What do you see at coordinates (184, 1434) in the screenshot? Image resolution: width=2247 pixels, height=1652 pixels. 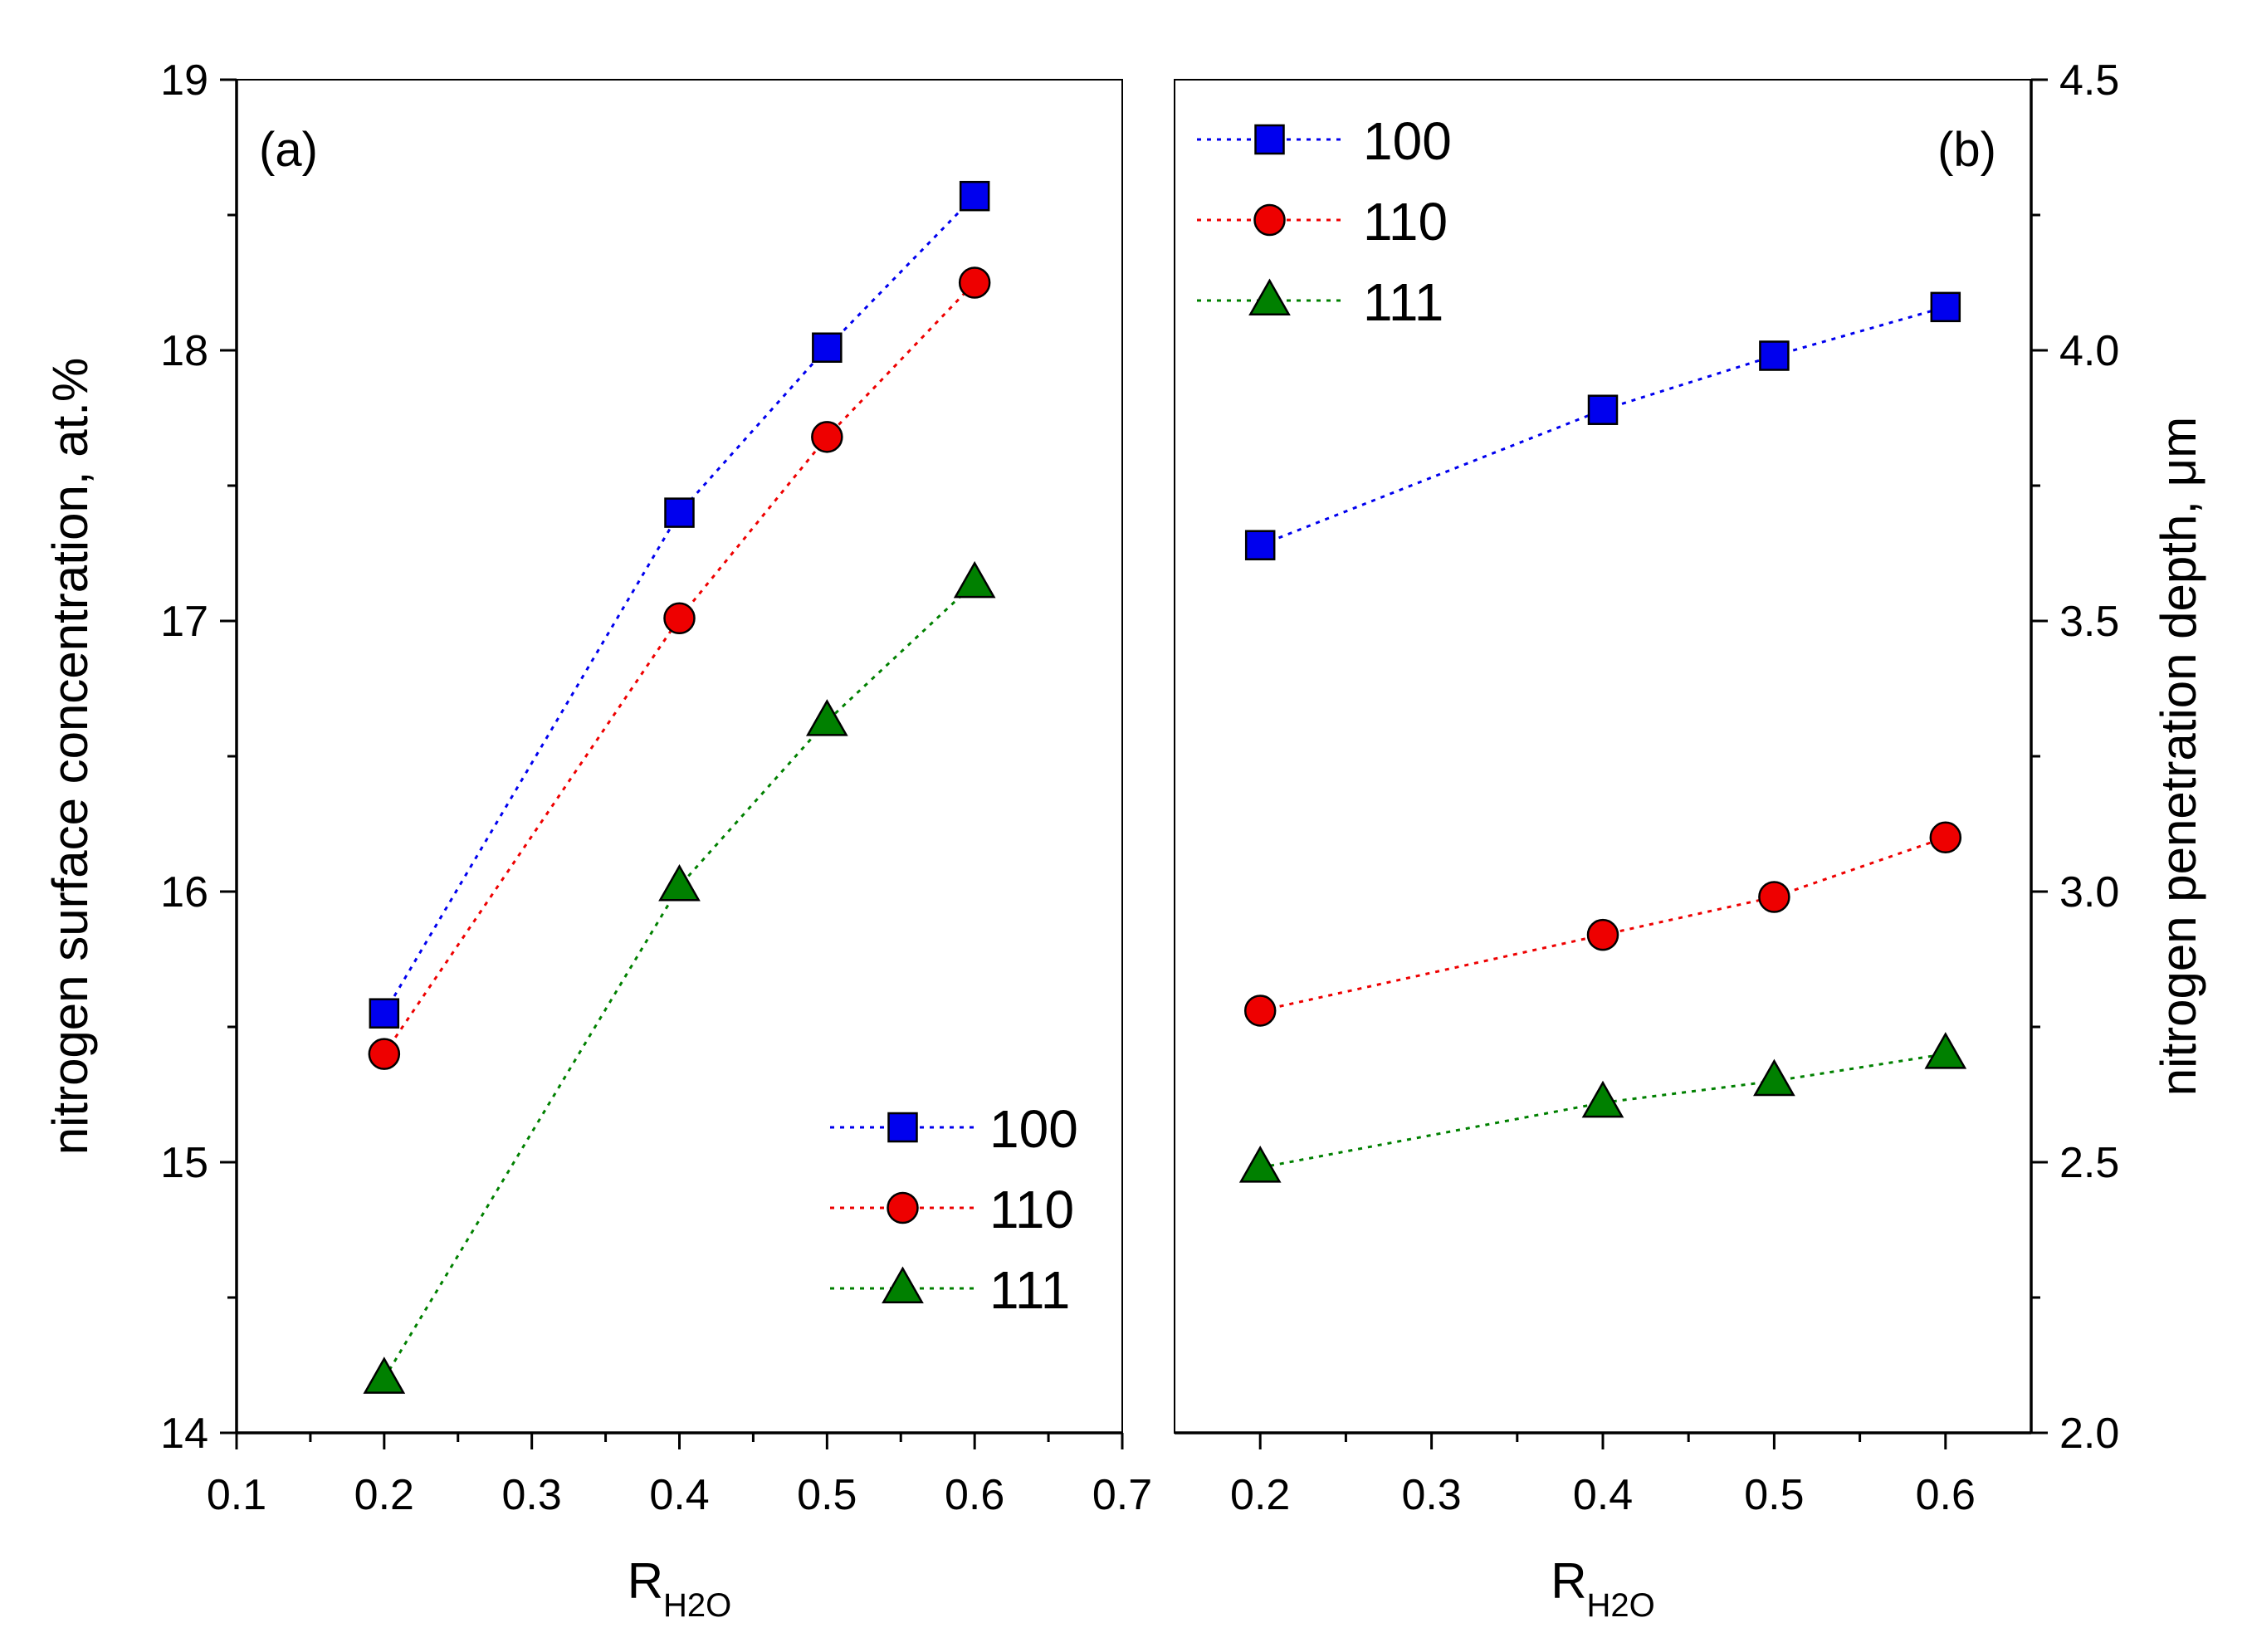 I see `y-tick-label: 14` at bounding box center [184, 1434].